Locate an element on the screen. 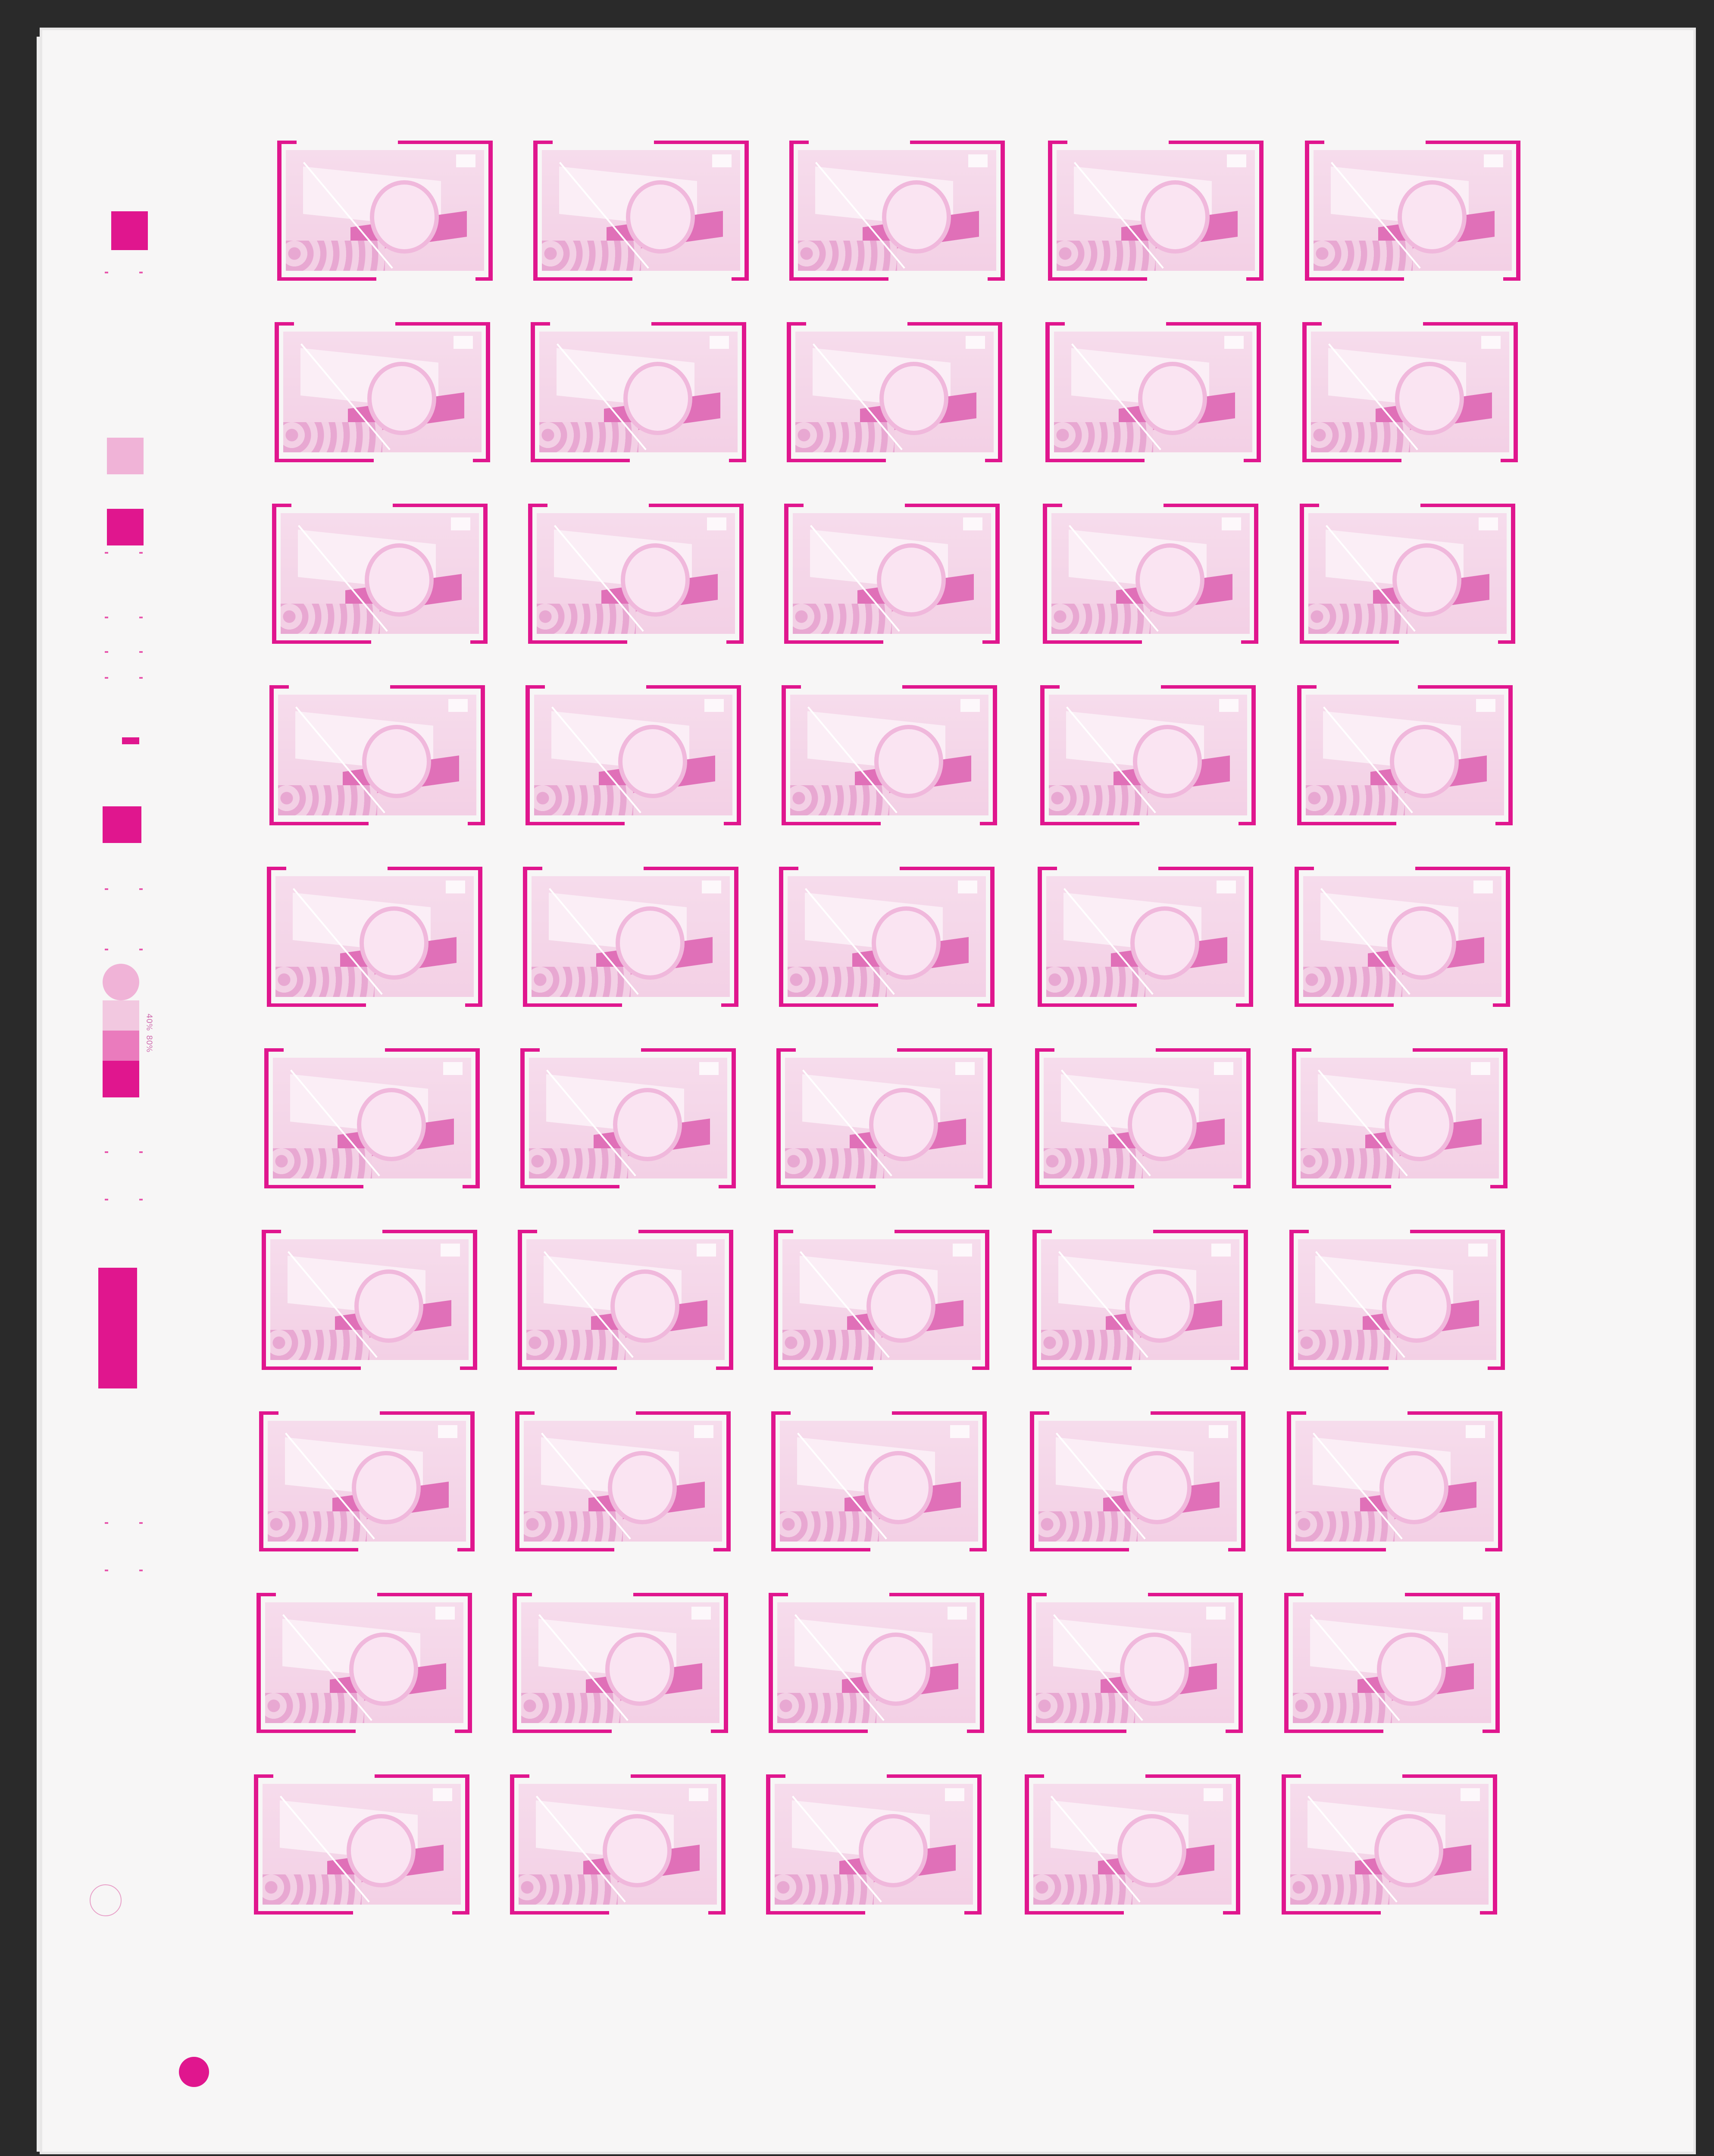  tint-label-40: 40% is located at coordinates (149, 1022).